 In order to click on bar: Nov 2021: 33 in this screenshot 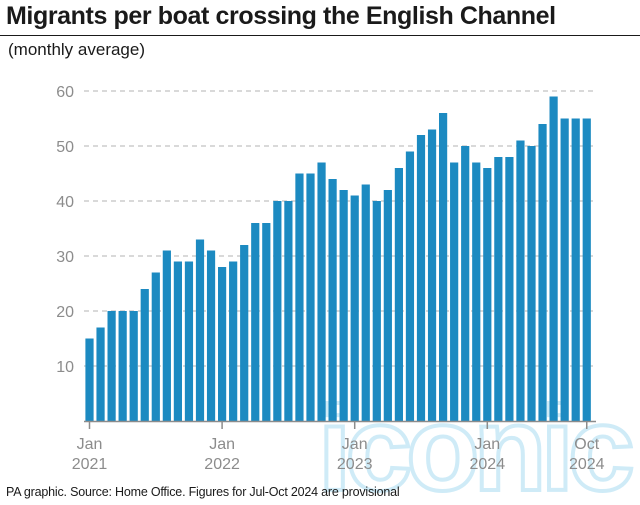, I will do `click(200, 330)`.